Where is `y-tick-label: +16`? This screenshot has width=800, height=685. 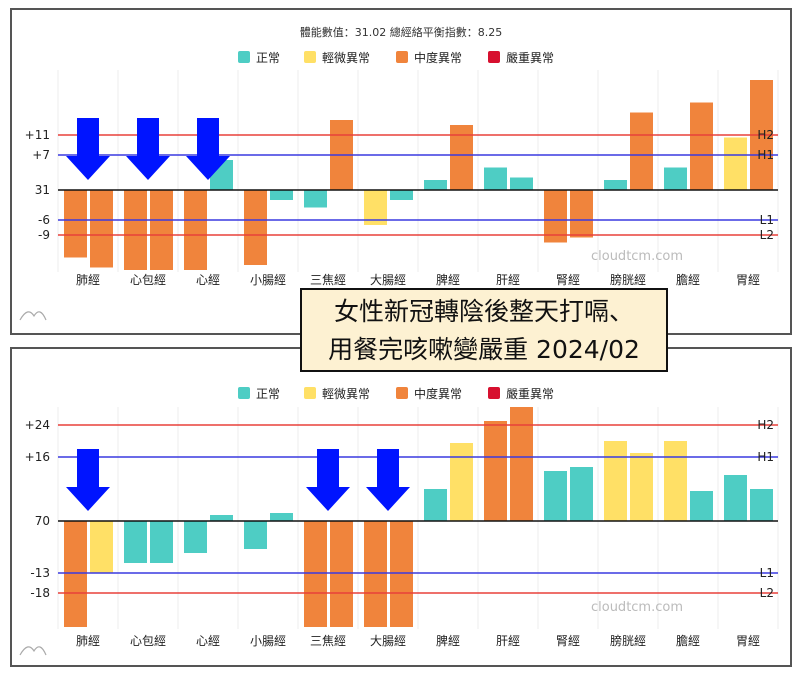 y-tick-label: +16 is located at coordinates (37, 457).